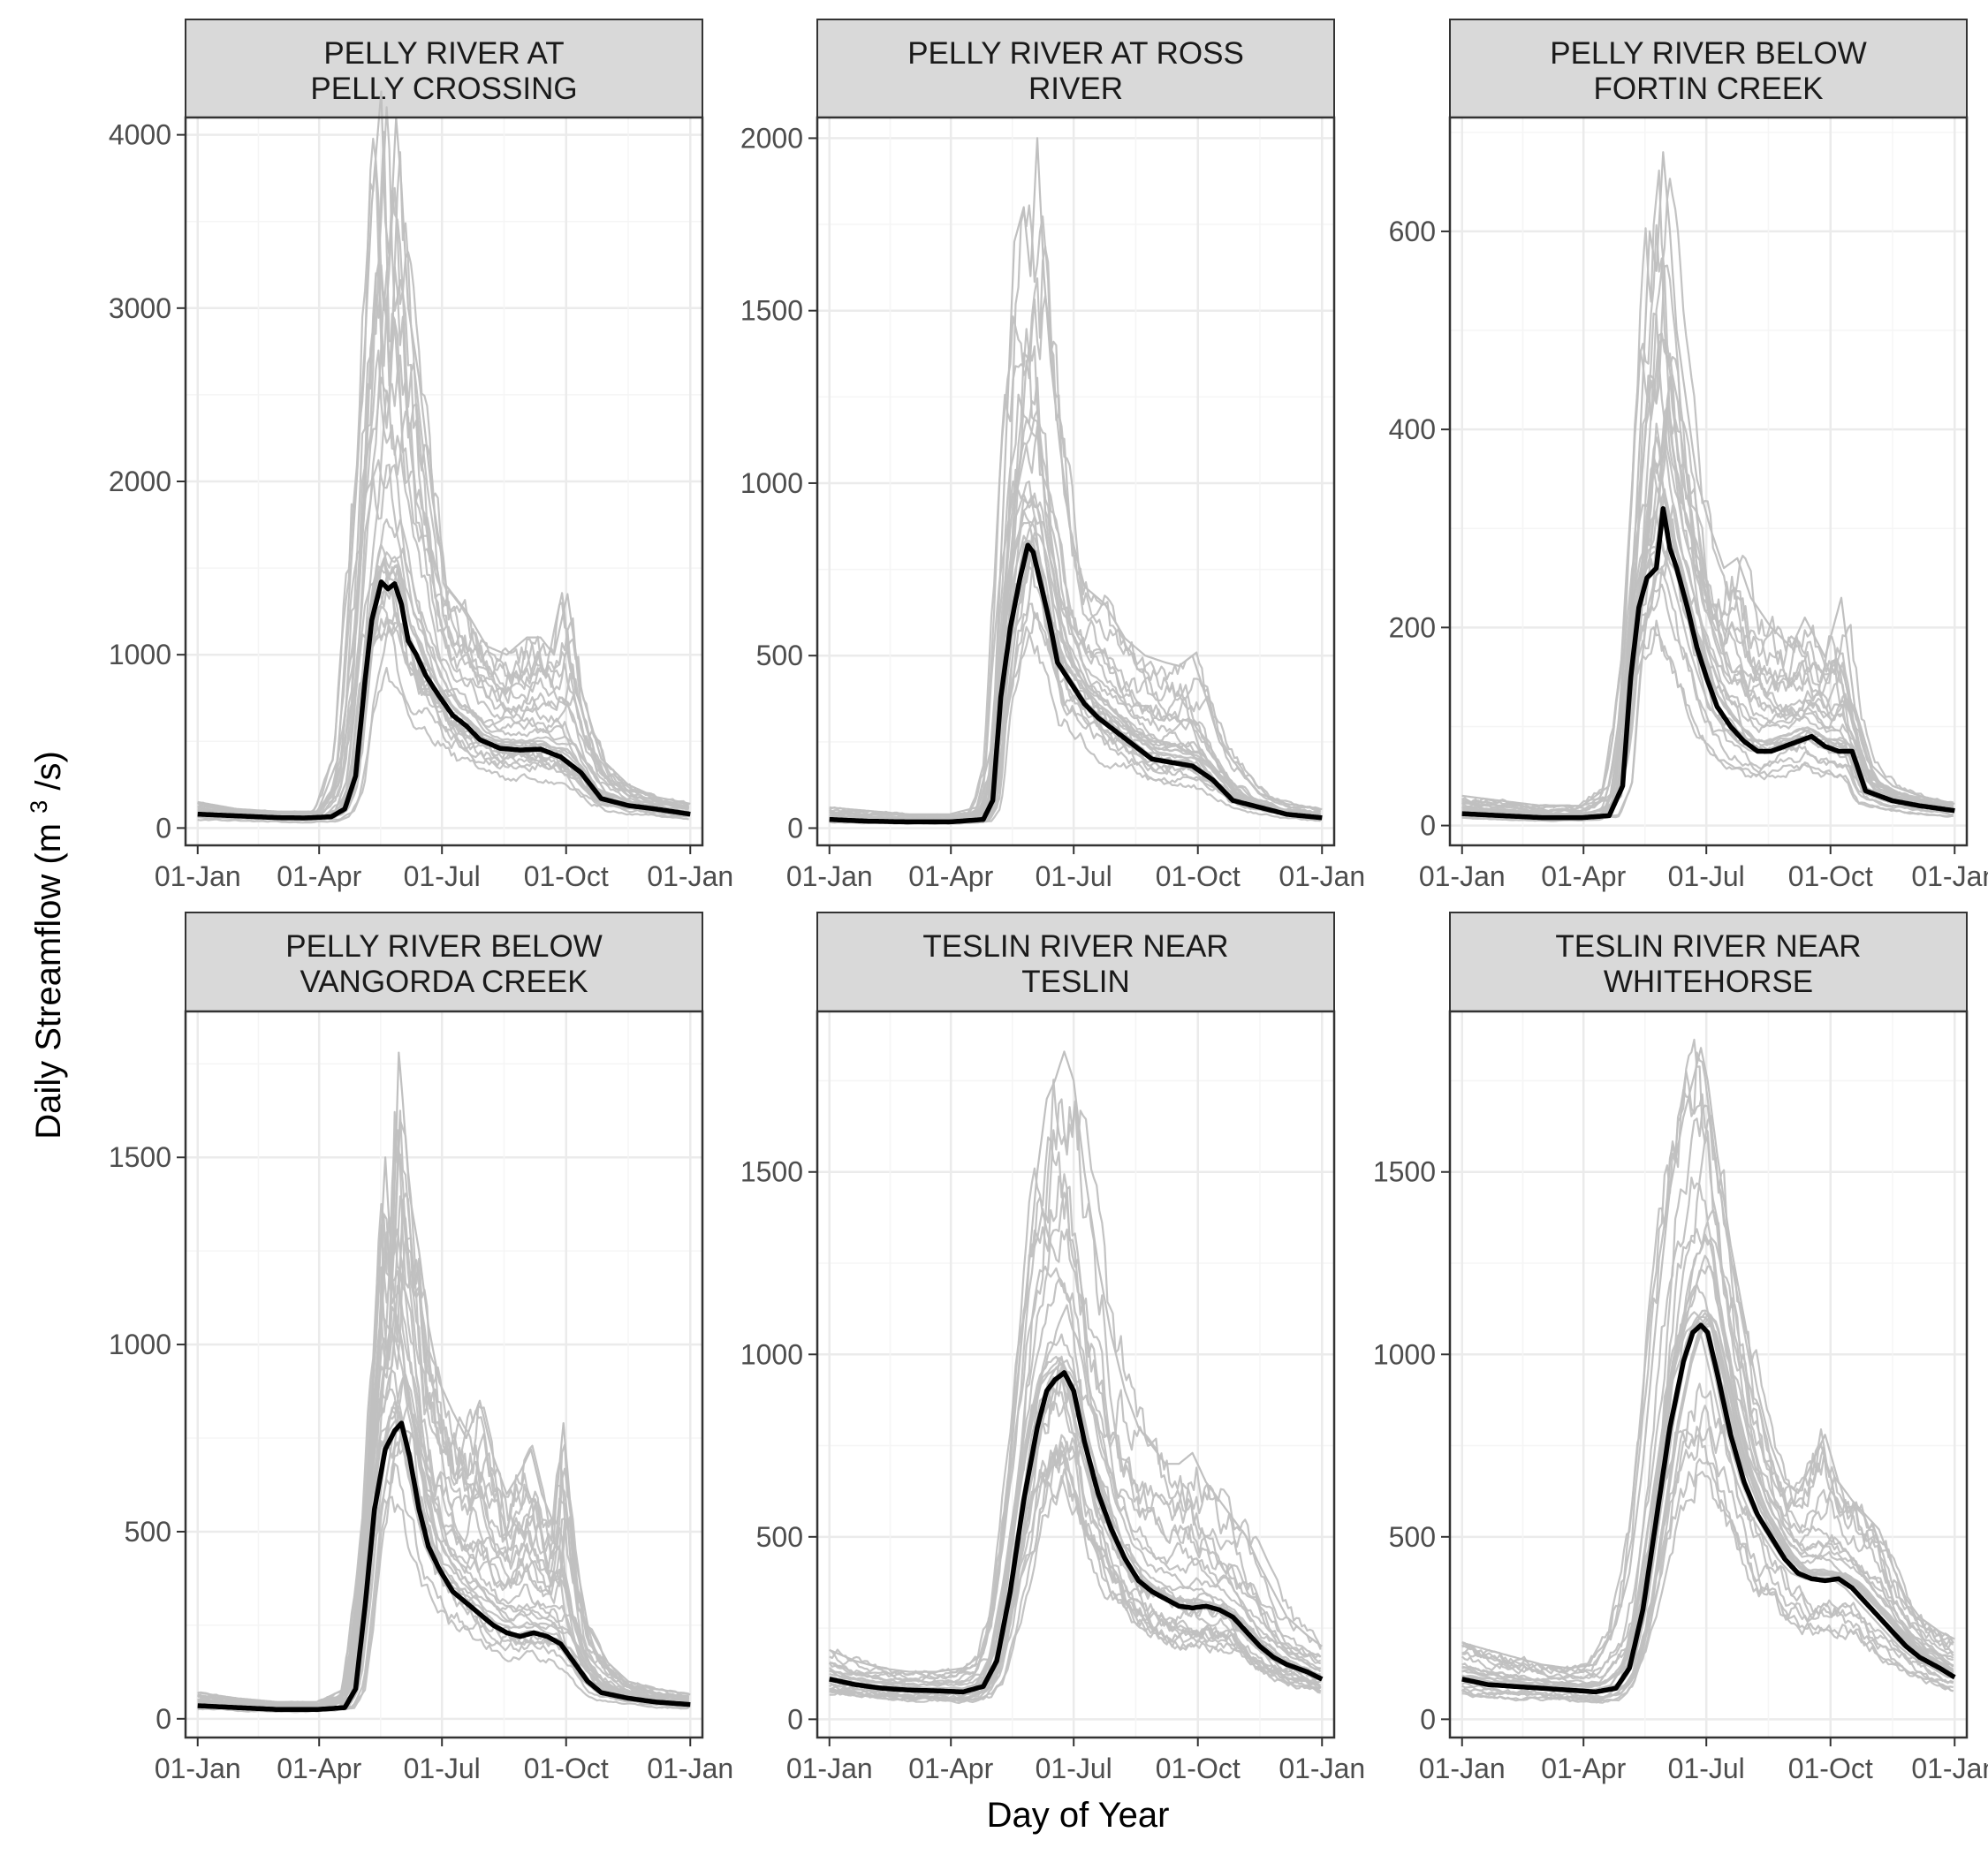 The width and height of the screenshot is (1988, 1855). Describe the element at coordinates (48, 770) in the screenshot. I see `y-axis-title-unit-close: /s)` at that location.